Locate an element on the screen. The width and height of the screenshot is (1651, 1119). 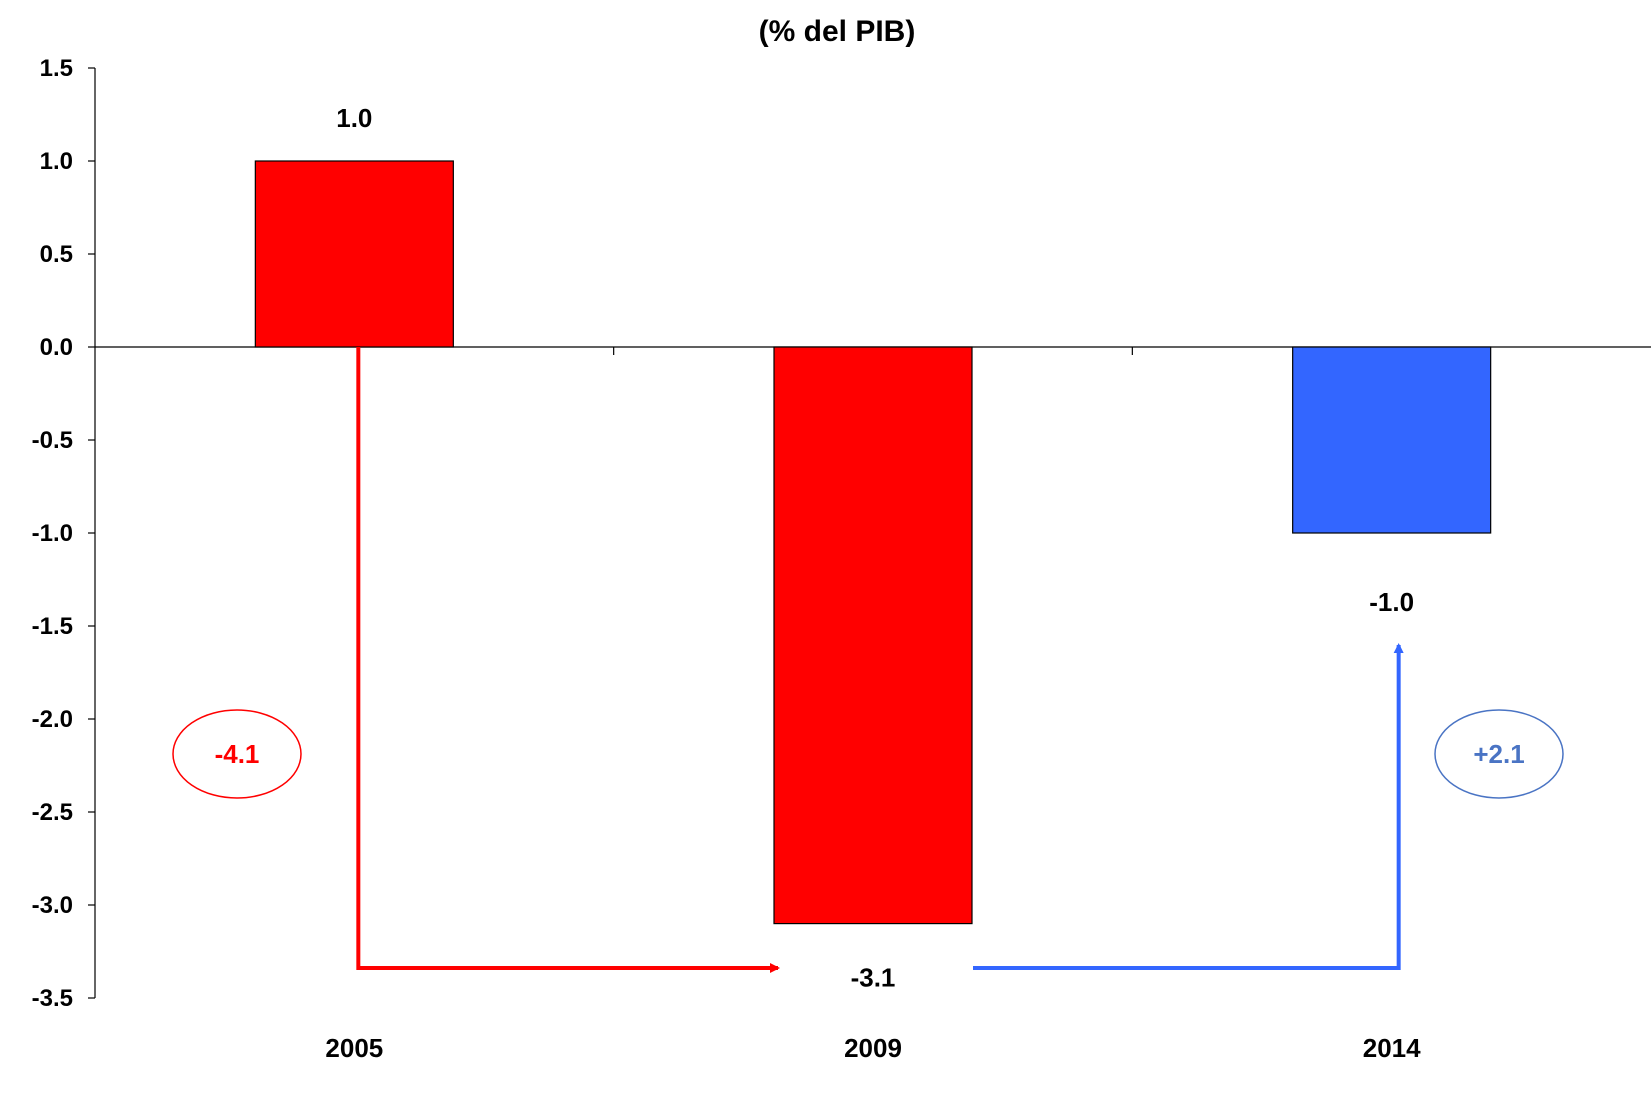
x-tick-label: 2009 is located at coordinates (873, 1048).